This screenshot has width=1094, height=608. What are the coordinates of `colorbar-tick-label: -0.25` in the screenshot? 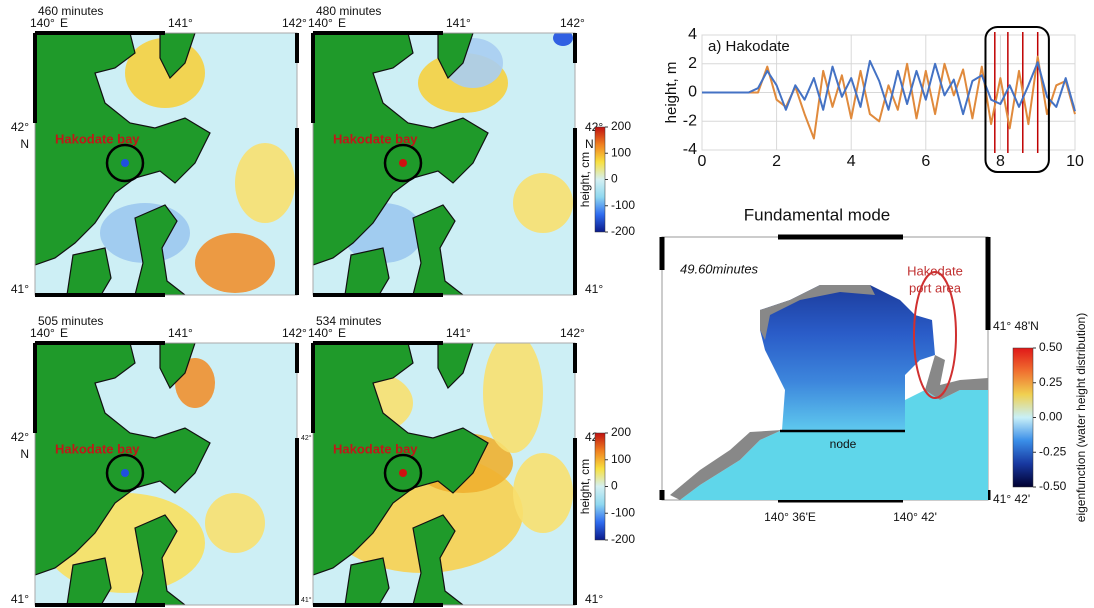 It's located at (1053, 451).